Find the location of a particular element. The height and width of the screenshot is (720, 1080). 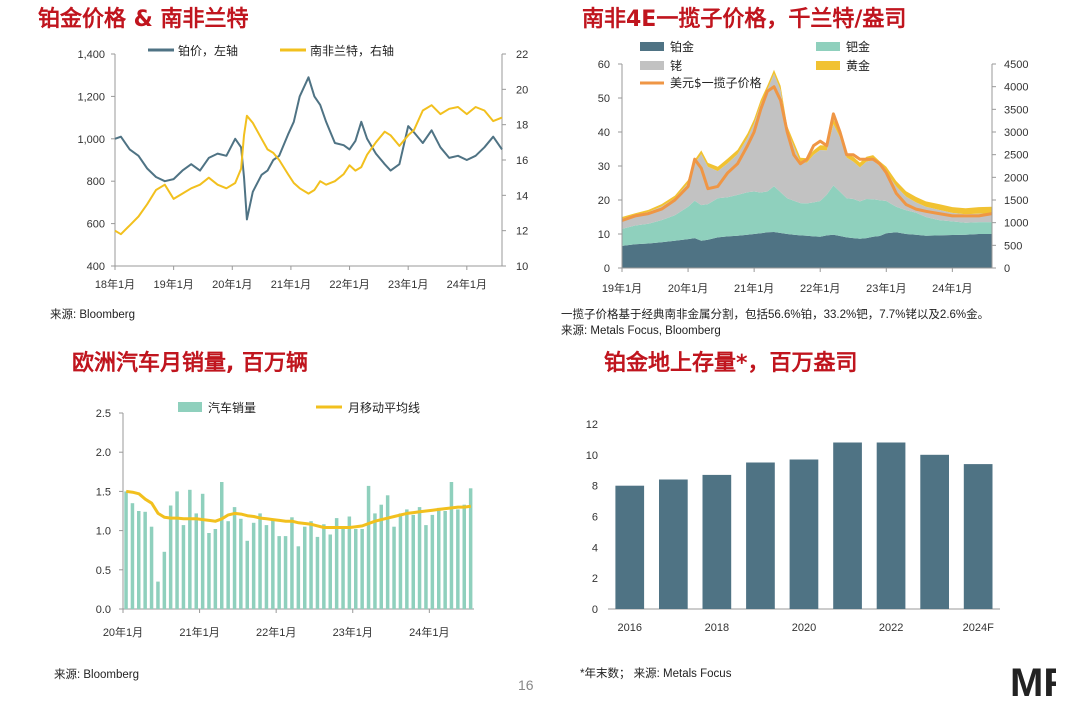

x-tick-label: 2016 is located at coordinates (630, 628).